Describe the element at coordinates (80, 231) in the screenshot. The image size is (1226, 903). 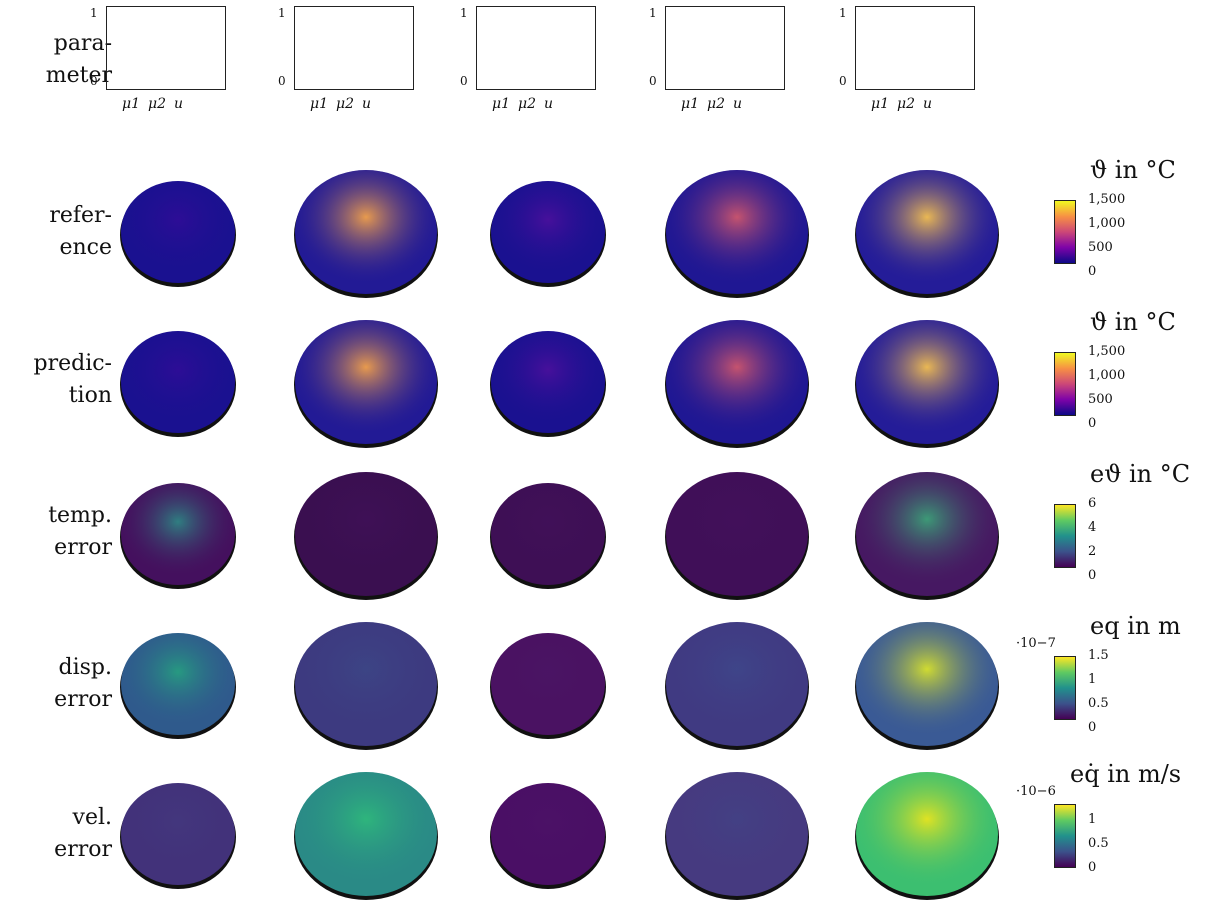
I see `row-label-reference: refer-ence` at that location.